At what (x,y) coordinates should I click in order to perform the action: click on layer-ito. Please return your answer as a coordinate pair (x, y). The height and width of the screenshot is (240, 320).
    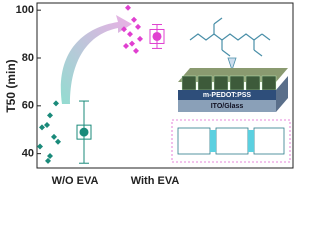
    Looking at the image, I should click on (227, 106).